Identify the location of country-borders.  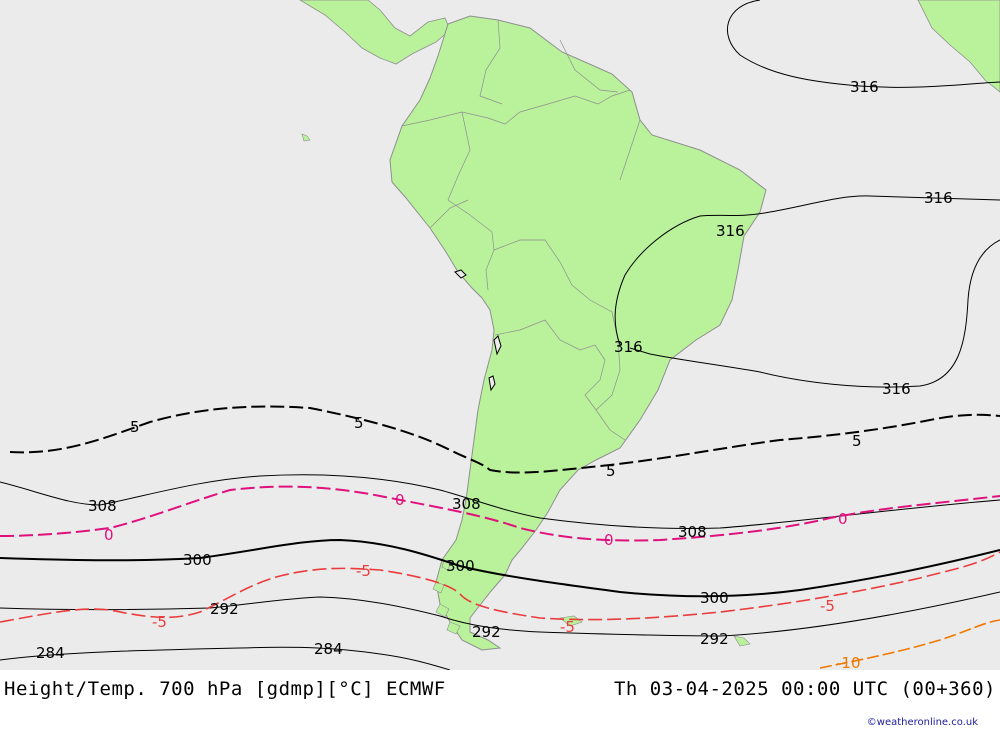
(521, 230).